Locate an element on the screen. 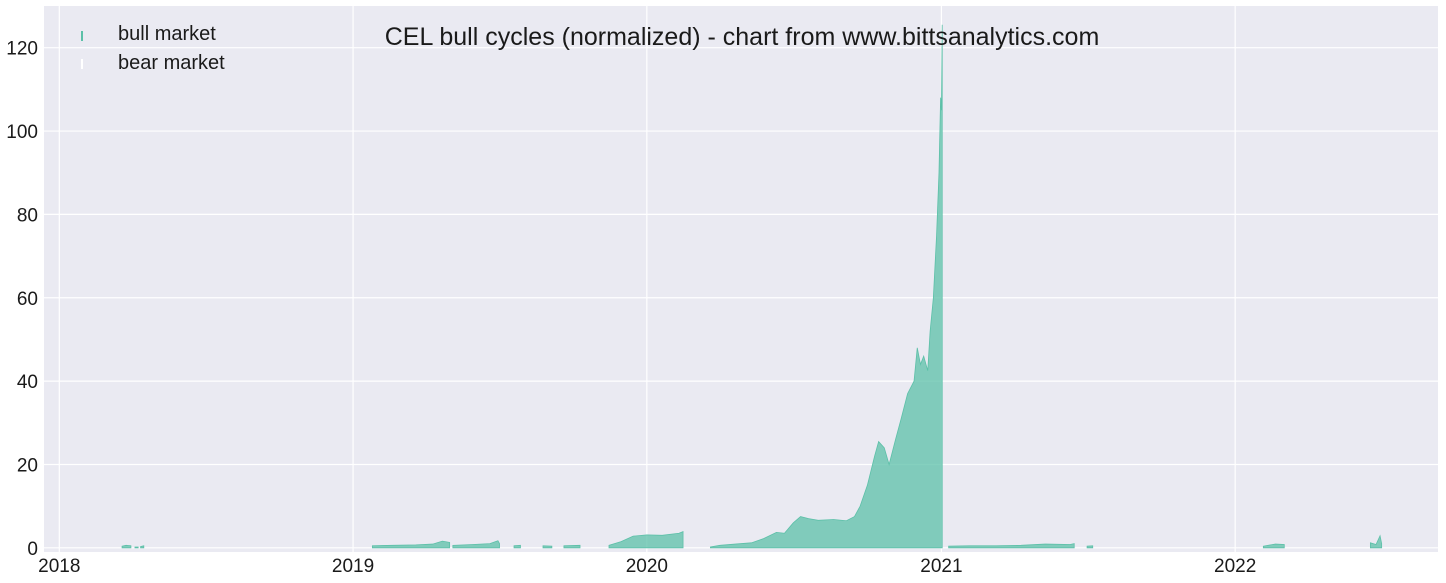 The width and height of the screenshot is (1446, 583). x-tick-label: 2022 is located at coordinates (1235, 566).